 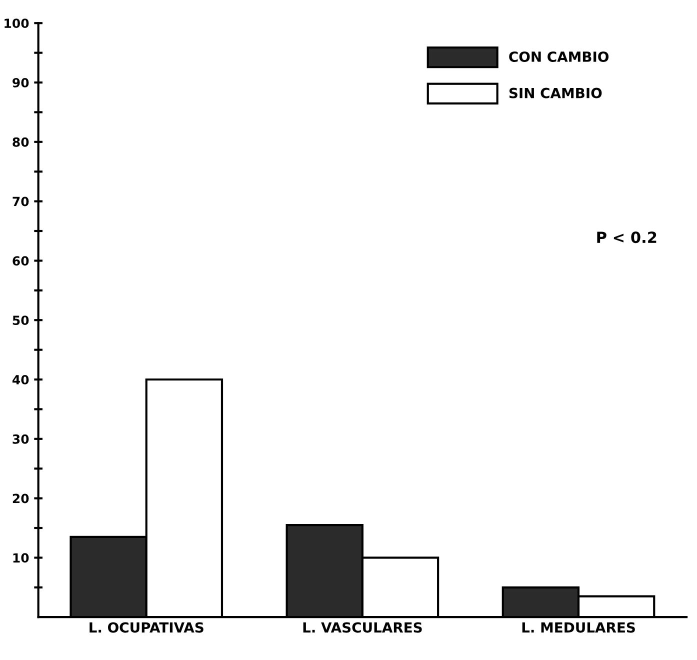 I want to click on y-tick-label: 90, so click(x=20, y=83).